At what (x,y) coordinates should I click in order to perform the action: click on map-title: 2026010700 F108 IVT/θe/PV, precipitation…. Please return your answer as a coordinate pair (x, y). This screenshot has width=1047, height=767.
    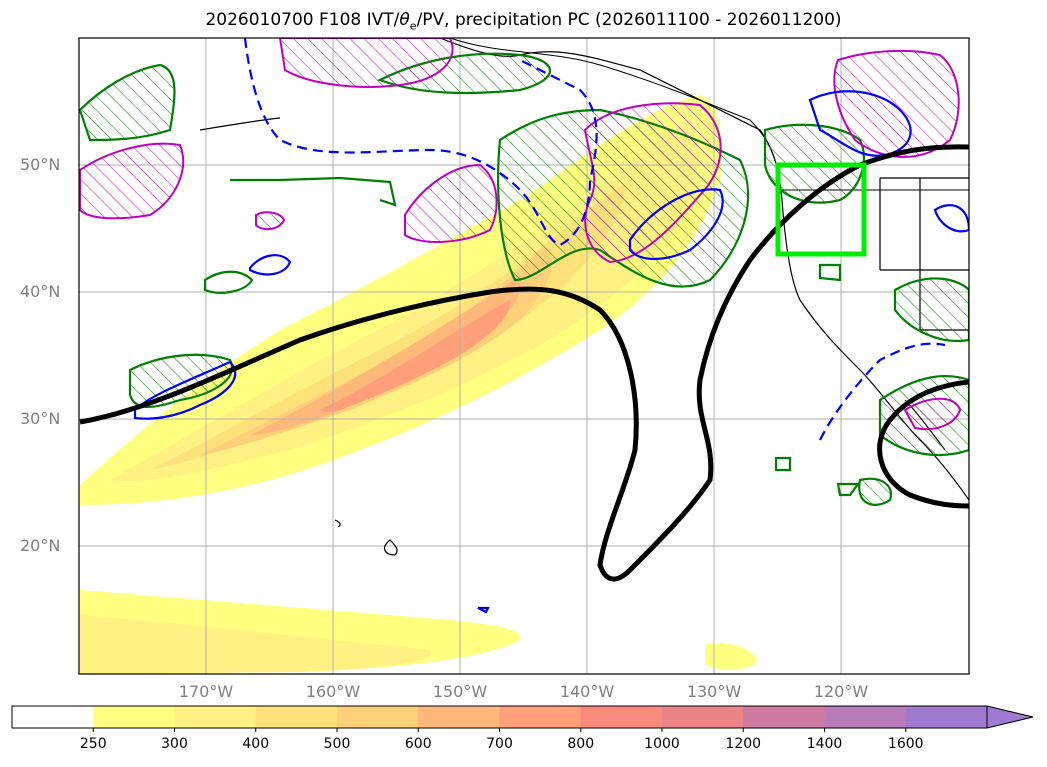
    Looking at the image, I should click on (523, 21).